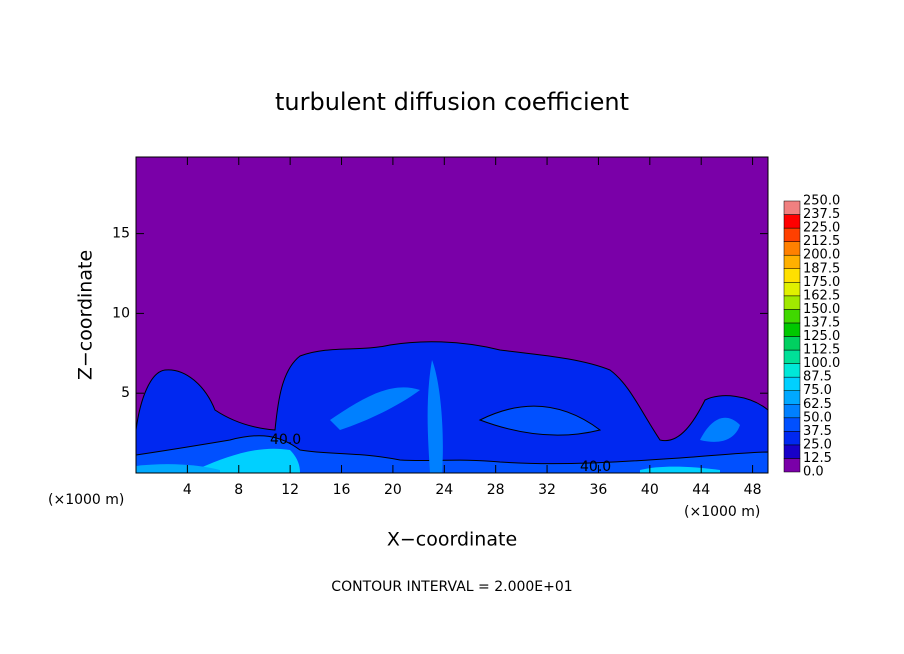 This screenshot has height=654, width=904. I want to click on x-tick-label: 28, so click(496, 490).